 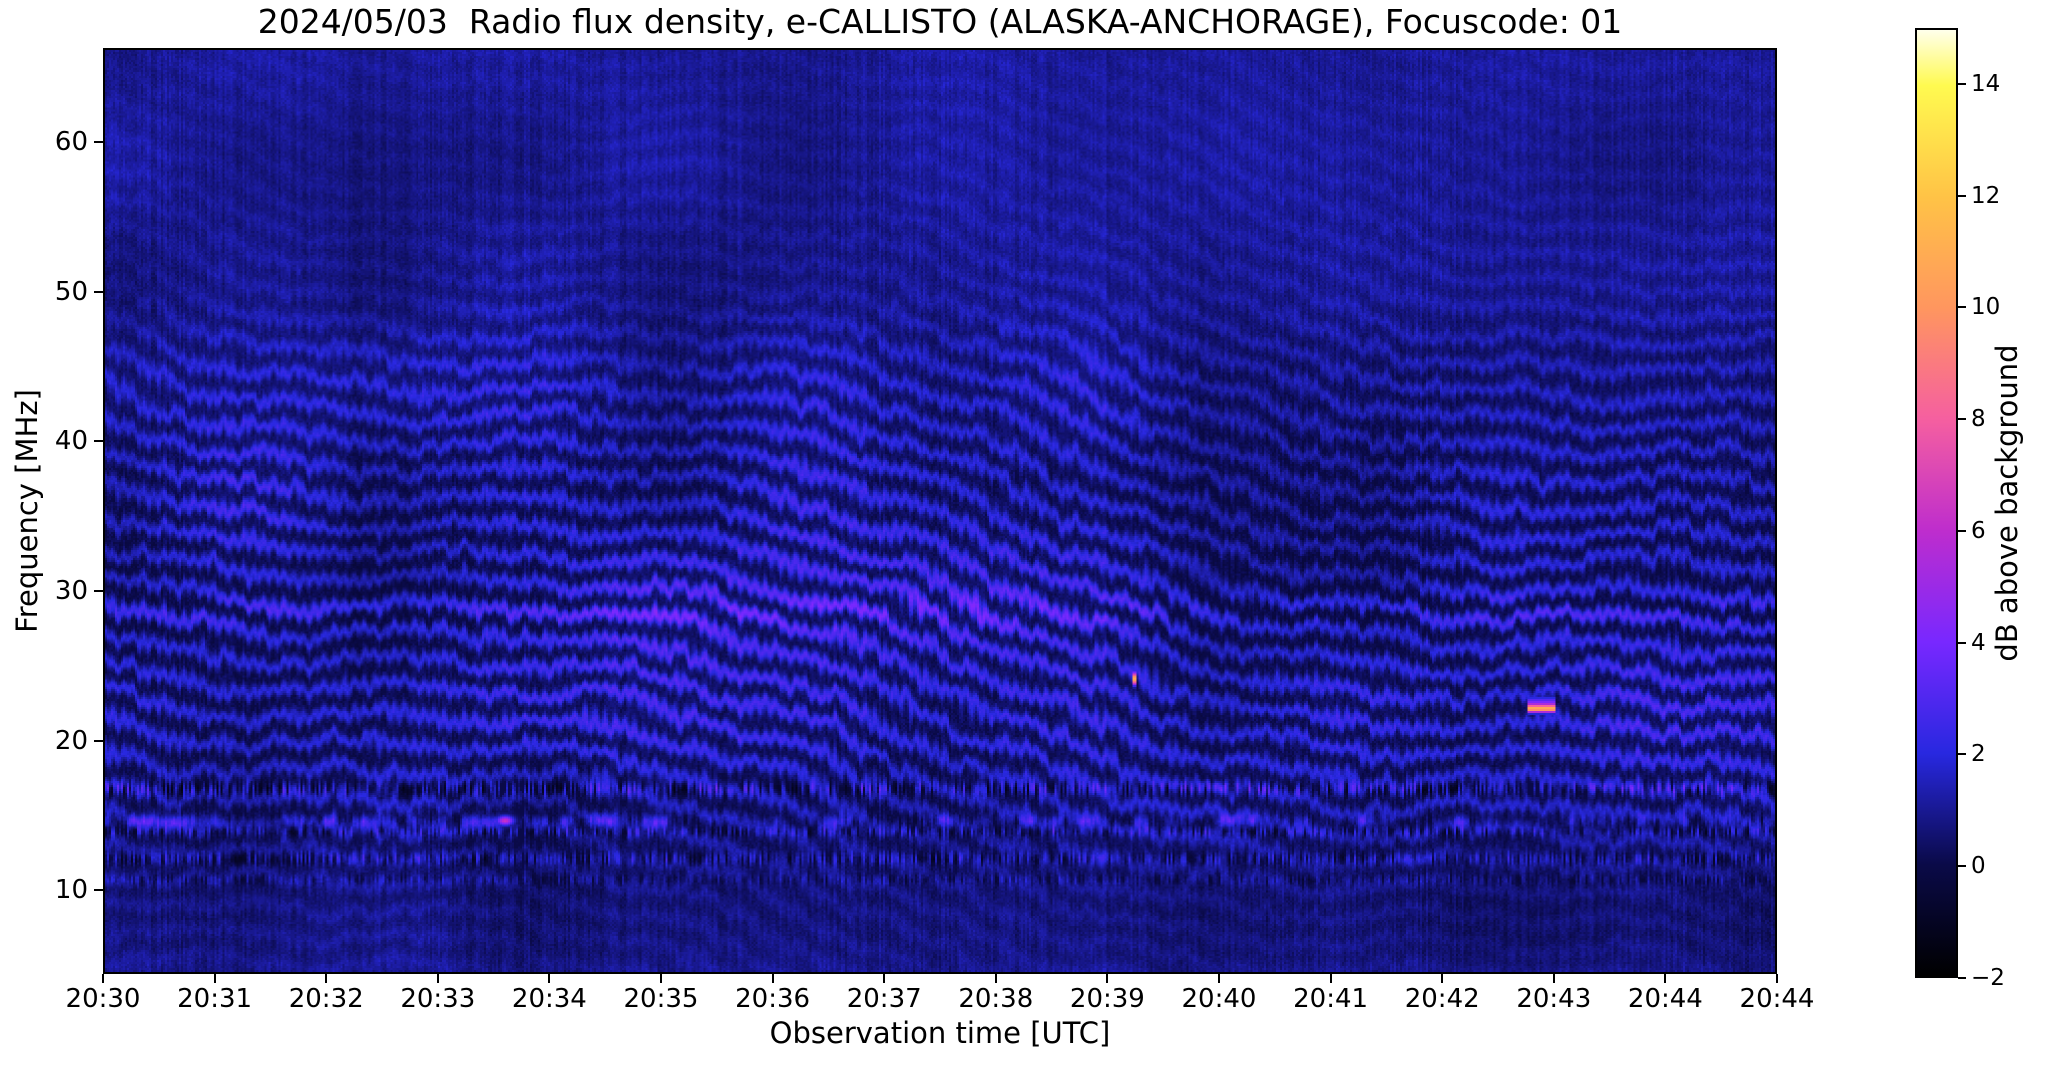 What do you see at coordinates (661, 999) in the screenshot?
I see `x-tick-label: 20:35` at bounding box center [661, 999].